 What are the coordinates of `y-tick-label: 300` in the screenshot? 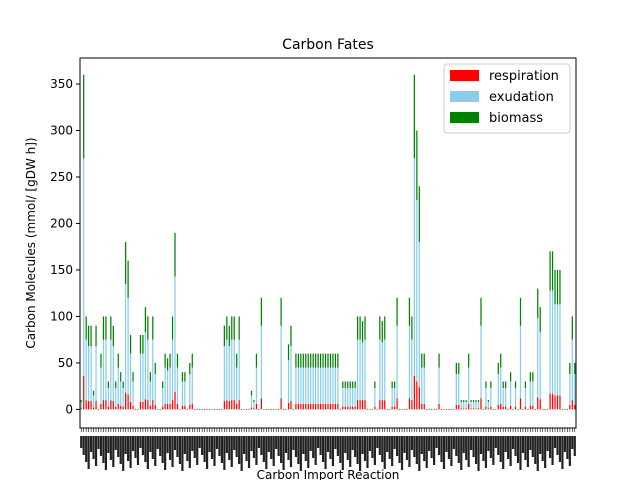 It's located at (61, 131).